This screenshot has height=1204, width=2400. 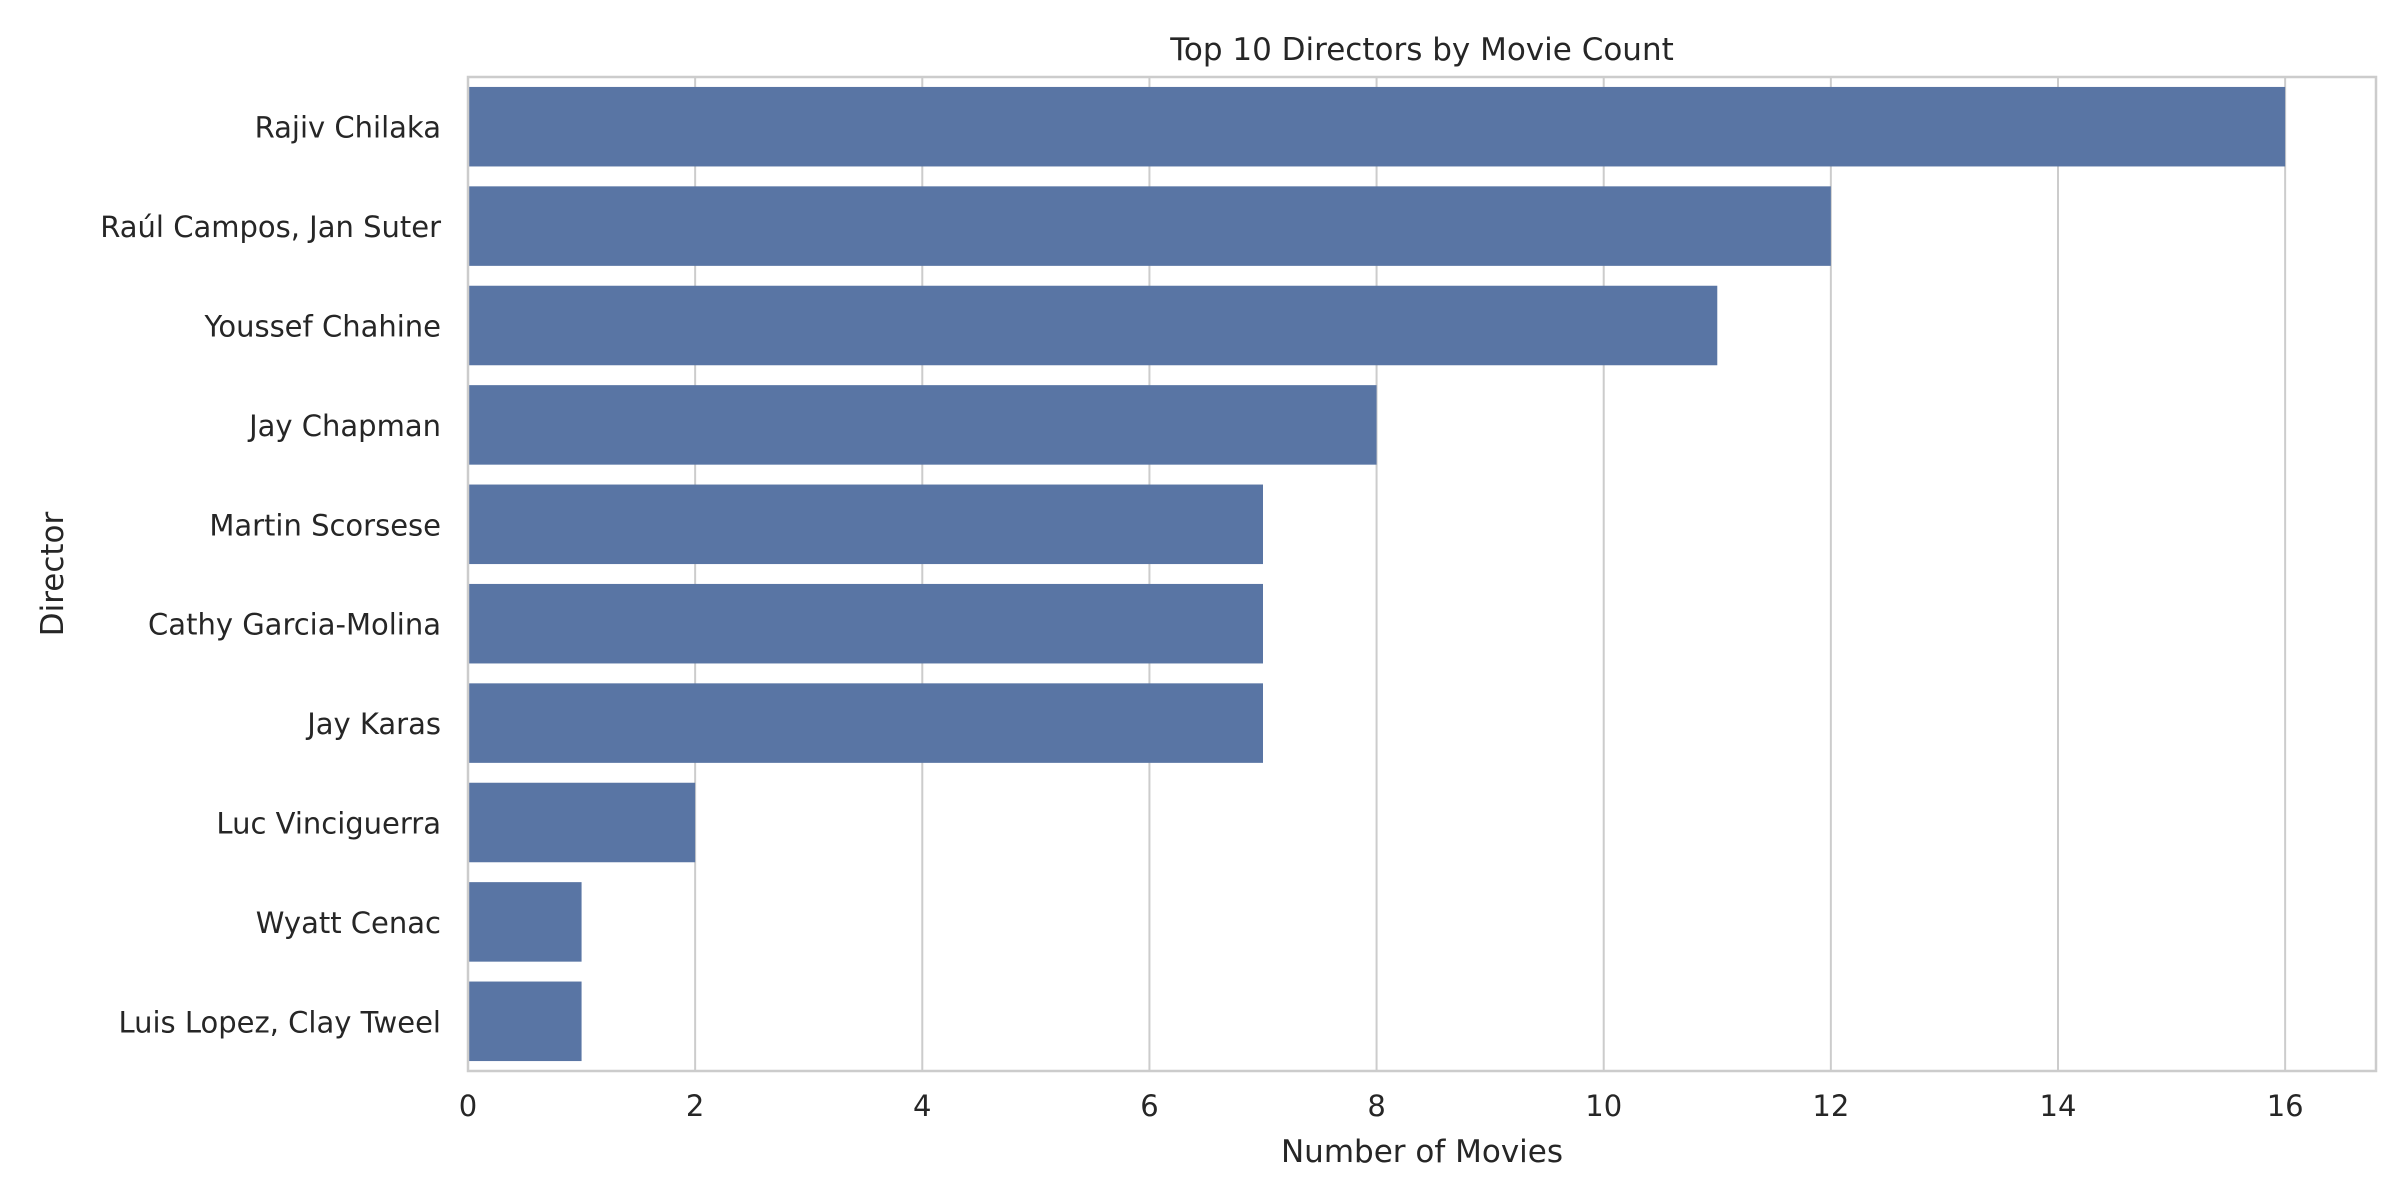 I want to click on y-tick-label: Jay Chapman, so click(x=344, y=426).